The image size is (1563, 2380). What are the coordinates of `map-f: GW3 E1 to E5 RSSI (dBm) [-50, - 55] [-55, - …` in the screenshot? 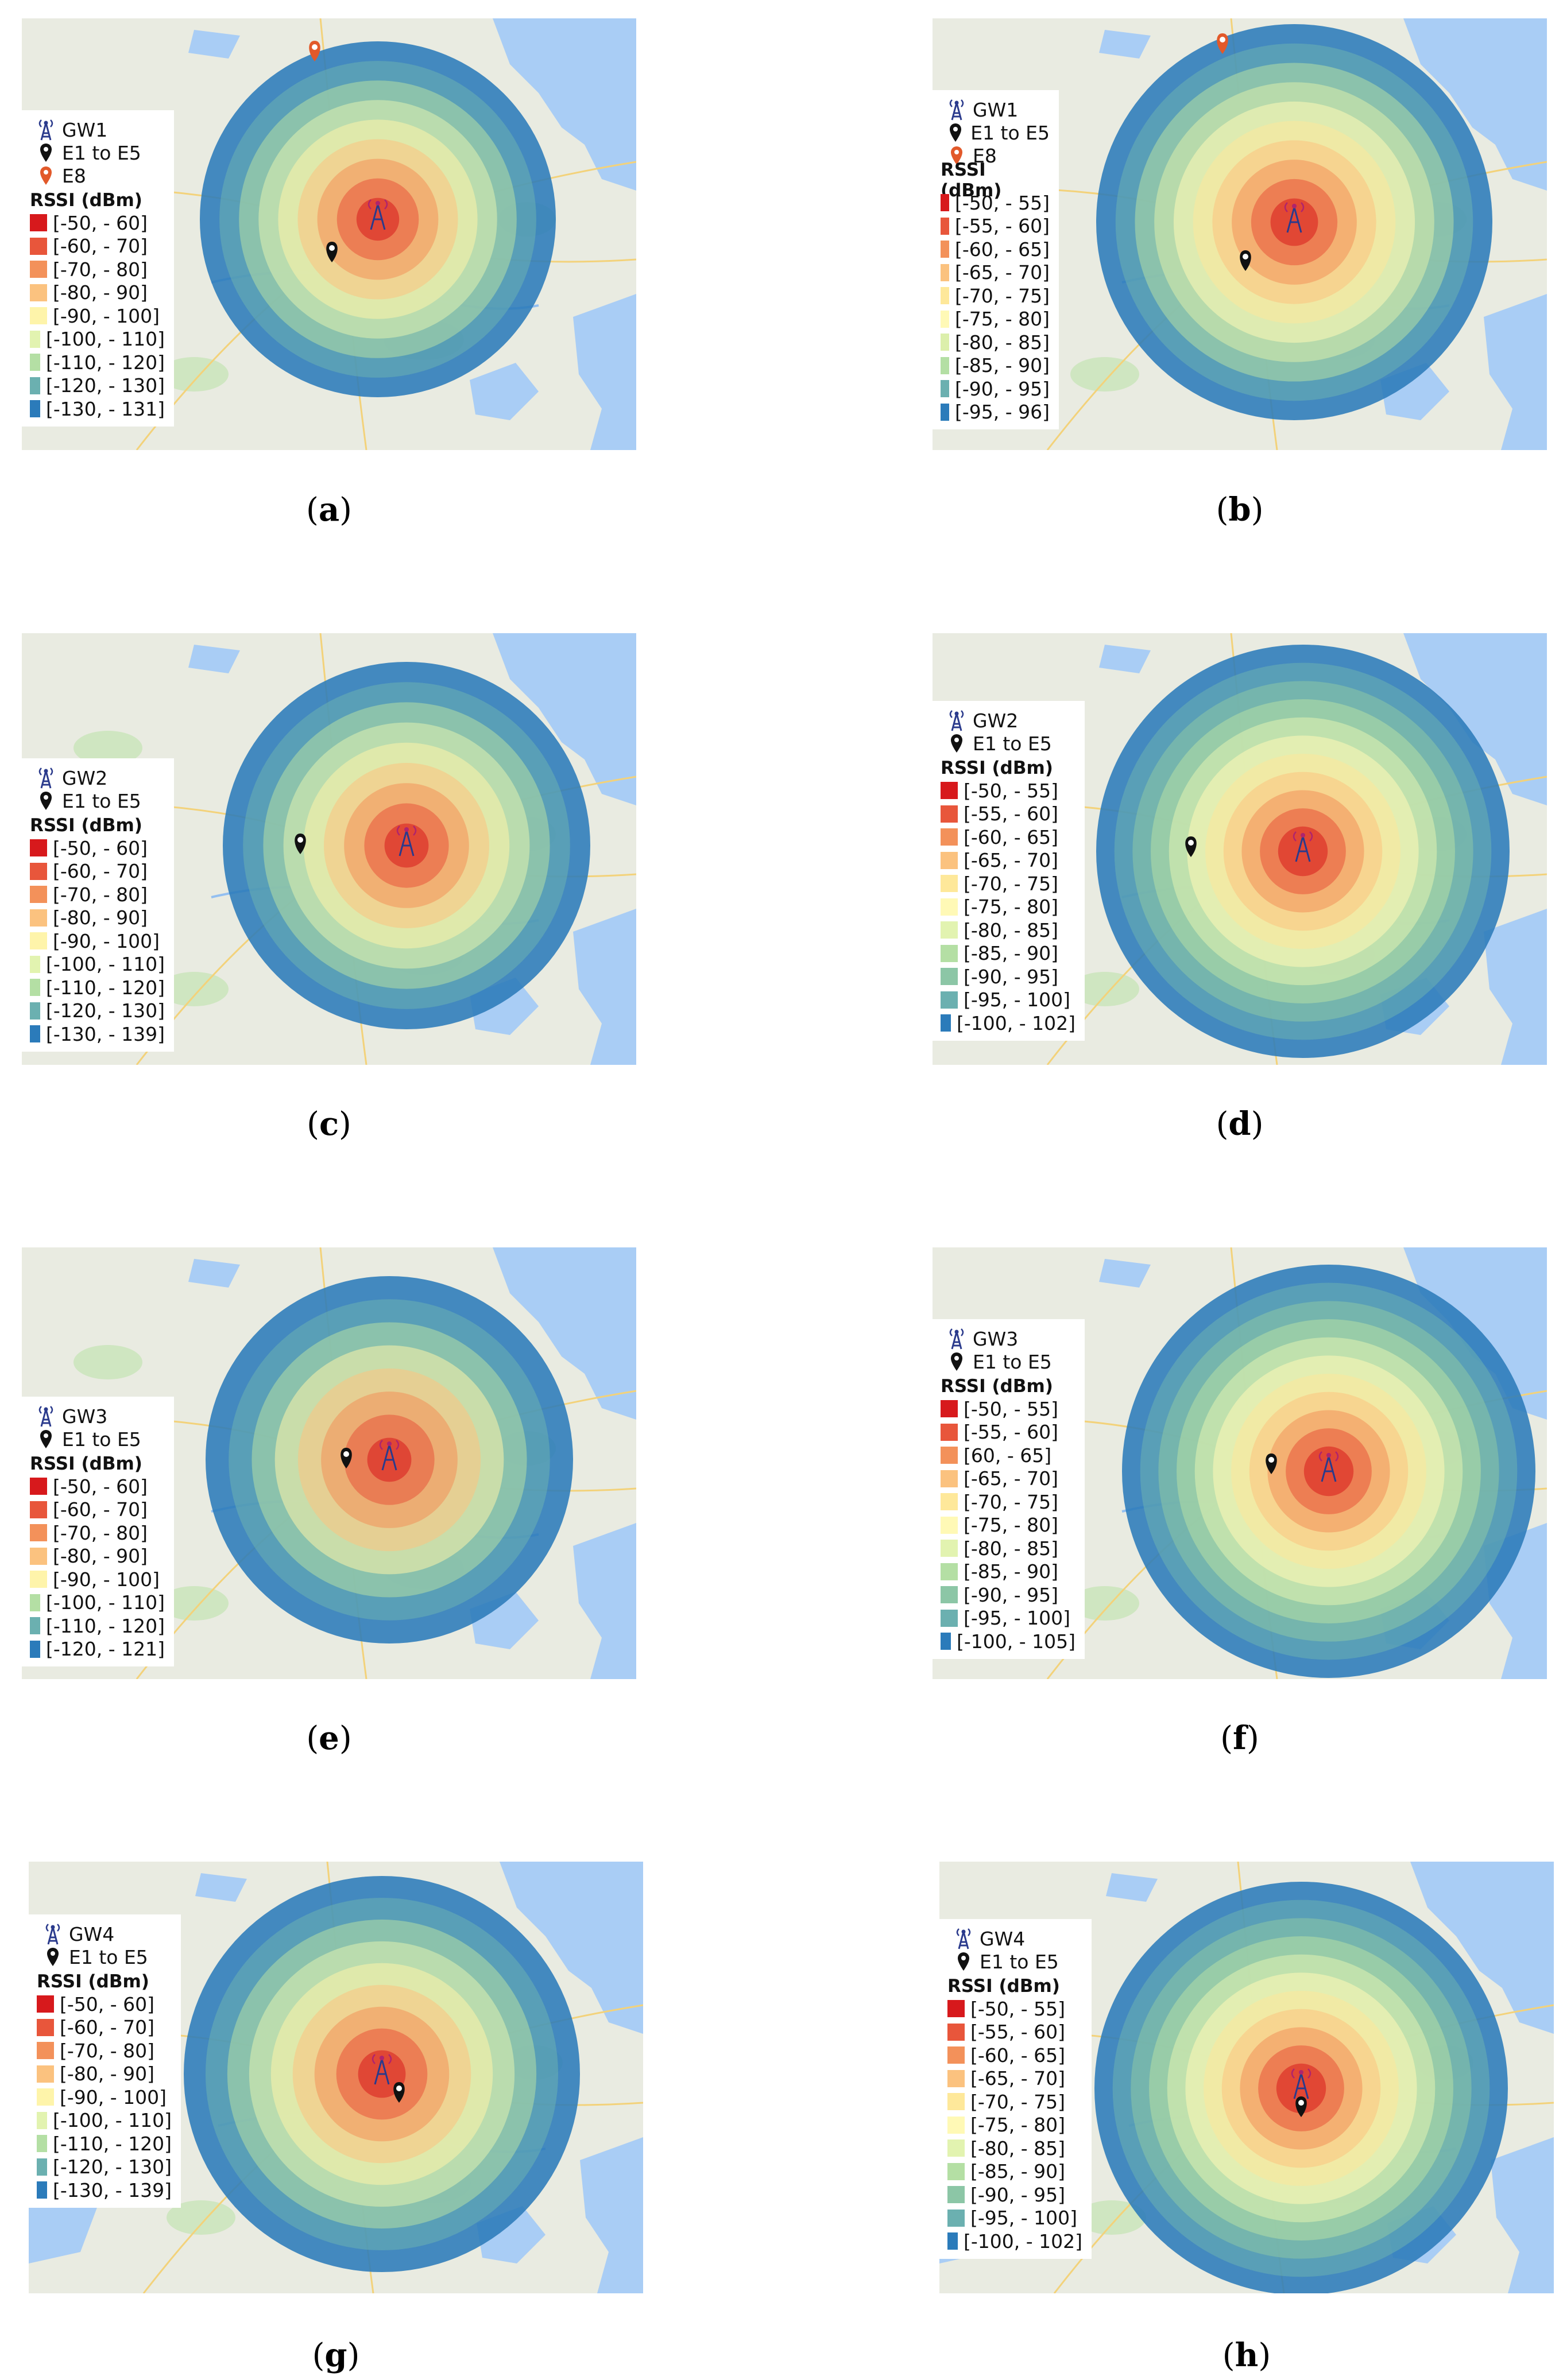 It's located at (1240, 1463).